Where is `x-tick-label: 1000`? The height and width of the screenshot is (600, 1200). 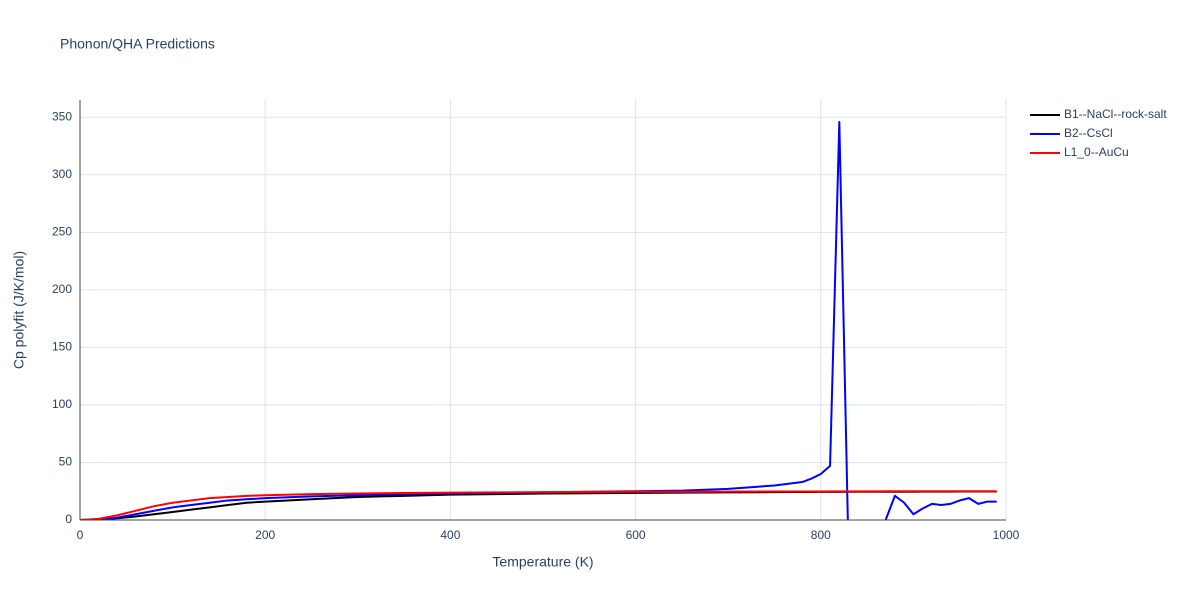 x-tick-label: 1000 is located at coordinates (1006, 535).